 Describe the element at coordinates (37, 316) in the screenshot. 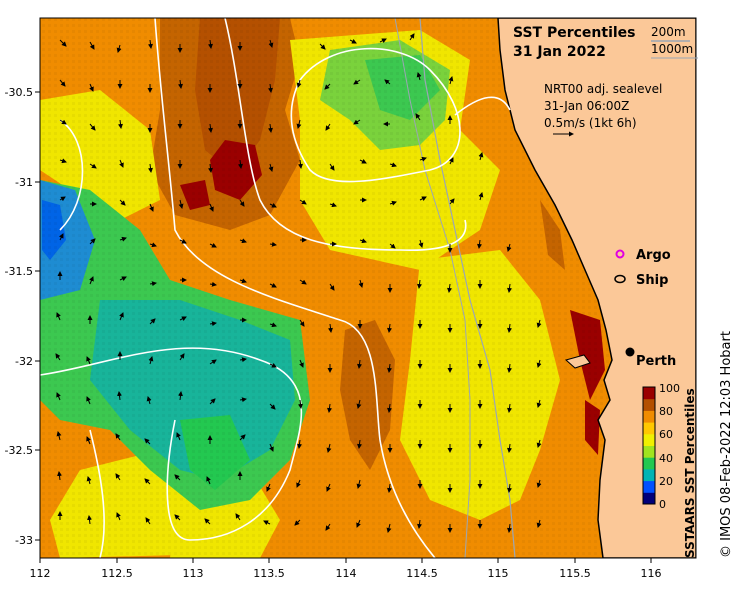

I see `y-axis` at that location.